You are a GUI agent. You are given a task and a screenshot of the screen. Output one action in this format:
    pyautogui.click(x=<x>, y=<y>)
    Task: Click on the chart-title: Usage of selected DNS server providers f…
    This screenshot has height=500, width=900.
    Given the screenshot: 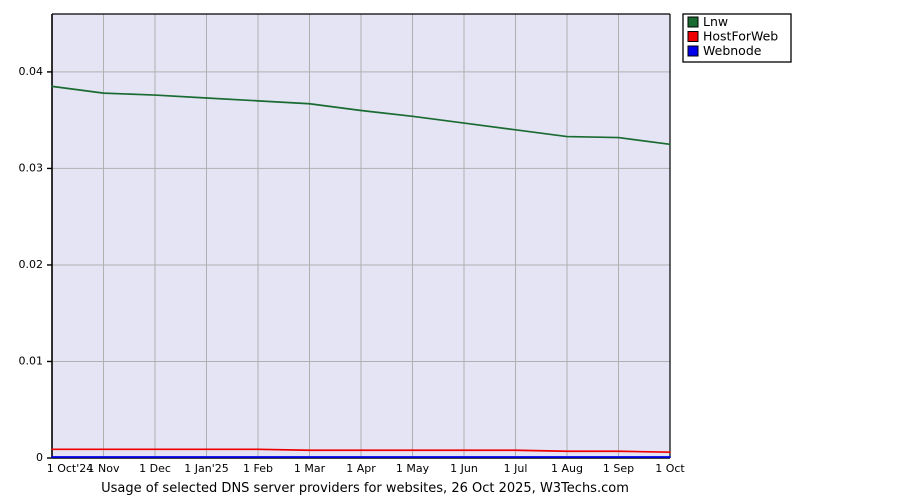 What is the action you would take?
    pyautogui.click(x=365, y=488)
    